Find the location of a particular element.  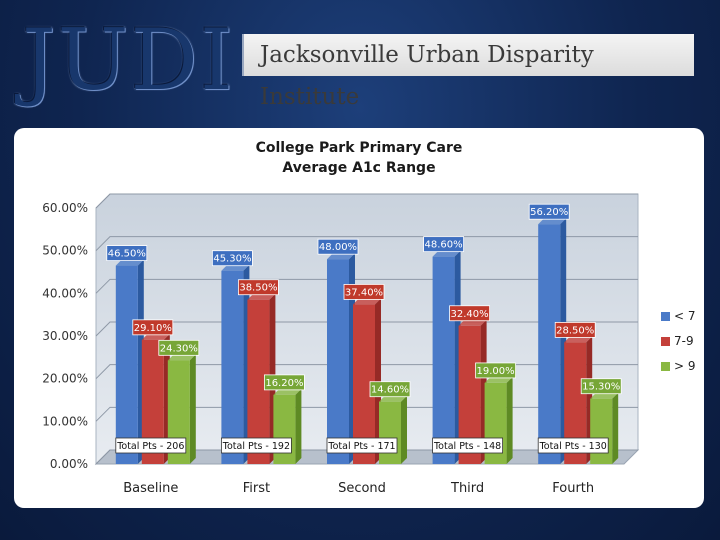

y-tick-label: 0.00% is located at coordinates (69, 464).